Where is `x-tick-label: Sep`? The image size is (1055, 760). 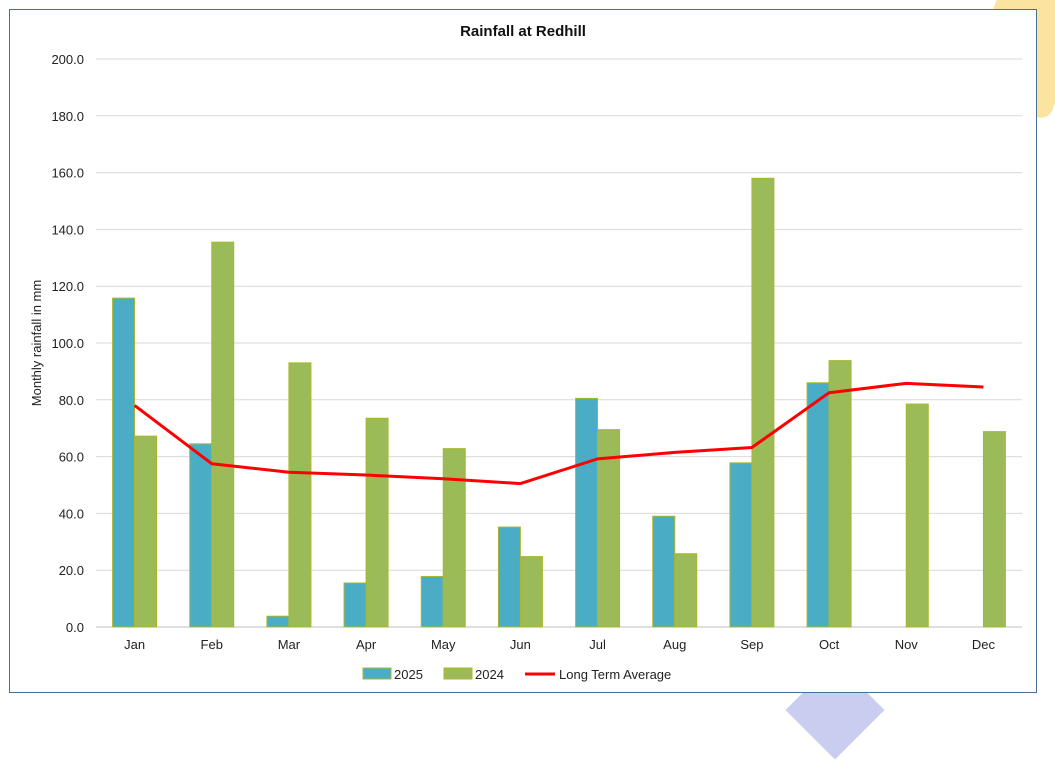 x-tick-label: Sep is located at coordinates (751, 644).